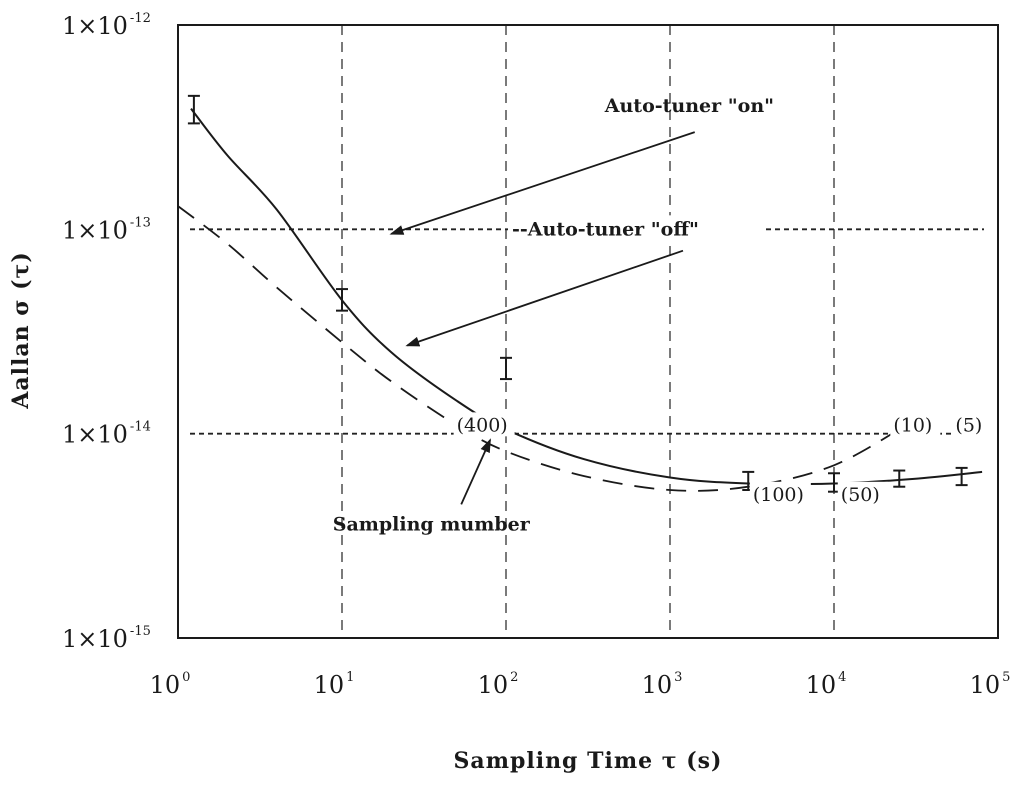 The height and width of the screenshot is (788, 1035). Describe the element at coordinates (106, 25) in the screenshot. I see `y-tick-label: 1×10 -12` at that location.